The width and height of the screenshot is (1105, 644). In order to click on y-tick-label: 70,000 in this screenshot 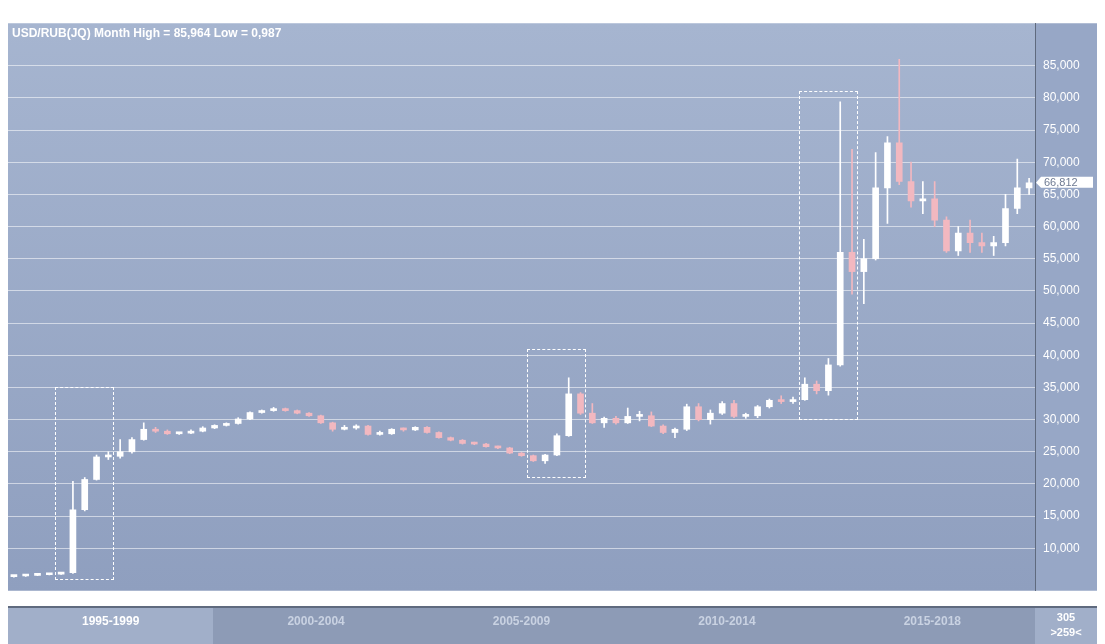, I will do `click(1062, 161)`.